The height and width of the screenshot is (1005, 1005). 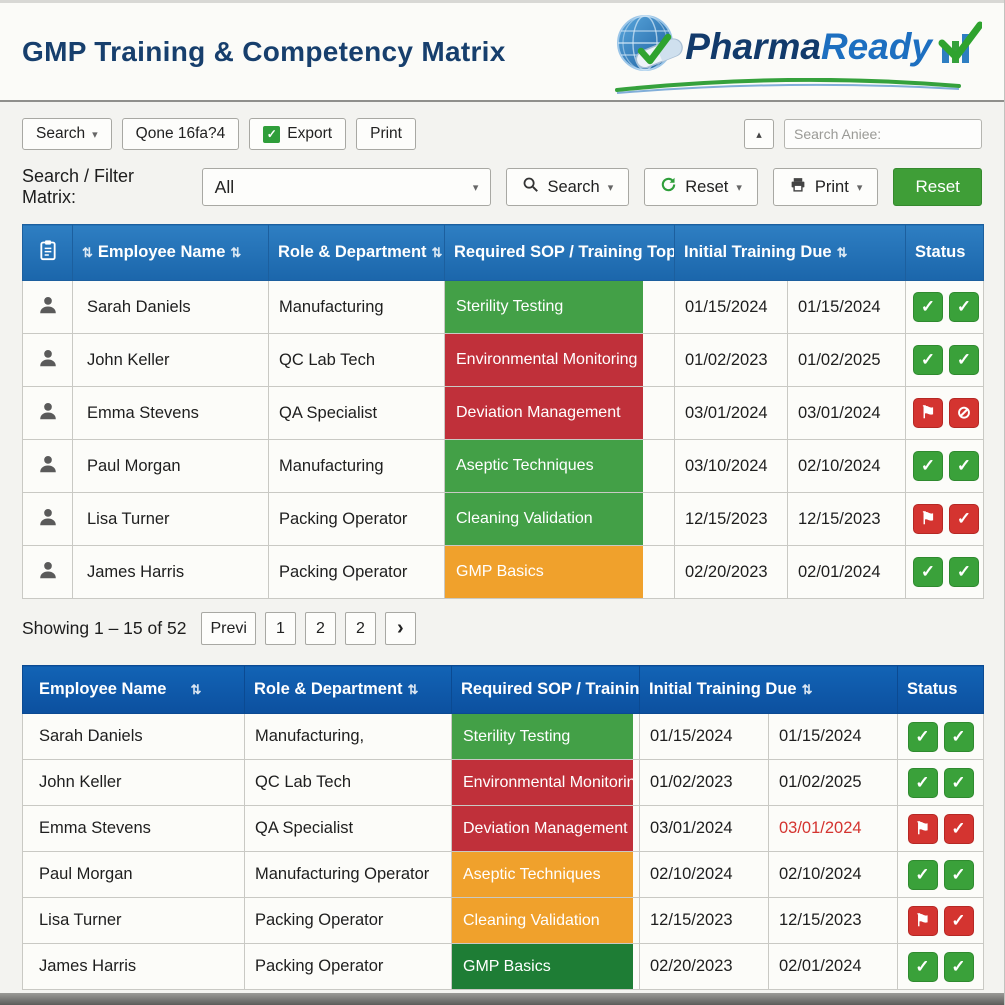 What do you see at coordinates (542, 782) in the screenshot?
I see `topic-badge: Environmental Monitoring` at bounding box center [542, 782].